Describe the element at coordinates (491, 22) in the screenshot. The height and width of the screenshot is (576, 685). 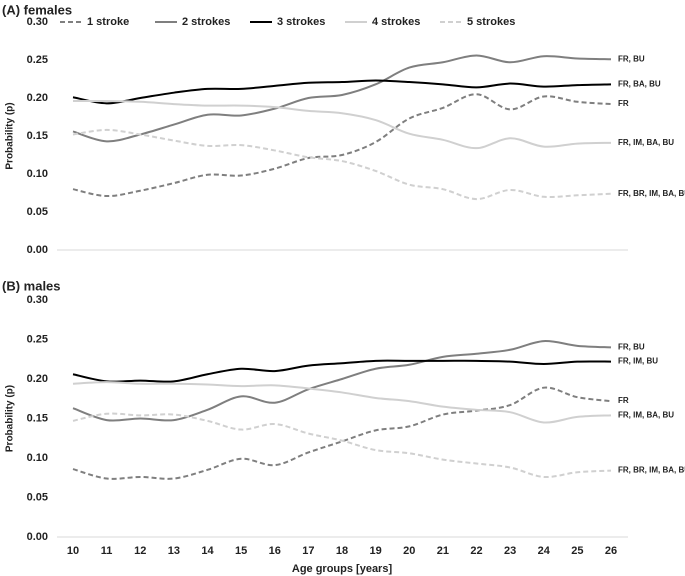
I see `legend-label: 5 strokes` at that location.